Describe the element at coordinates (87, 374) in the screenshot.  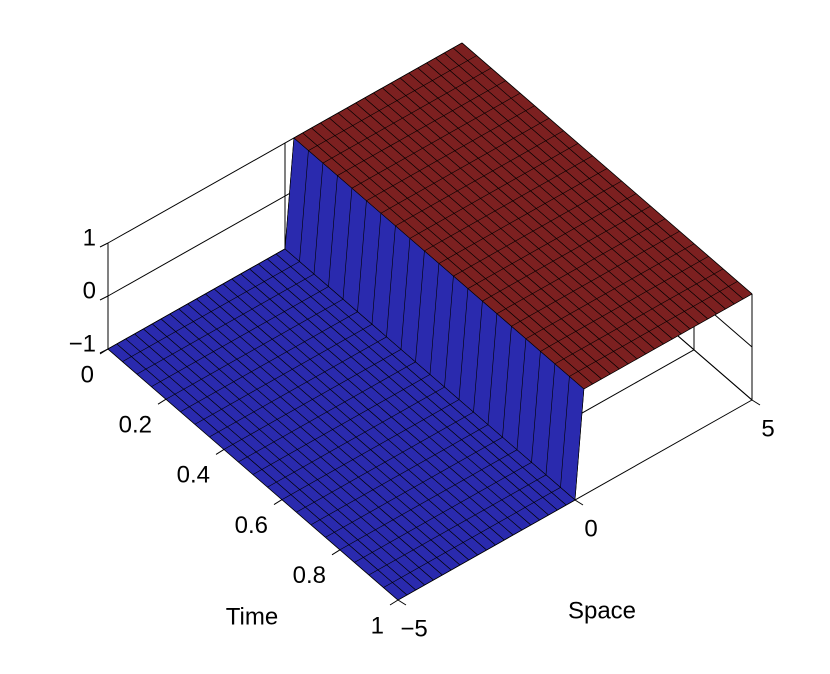
I see `y-tick-label: 0` at that location.